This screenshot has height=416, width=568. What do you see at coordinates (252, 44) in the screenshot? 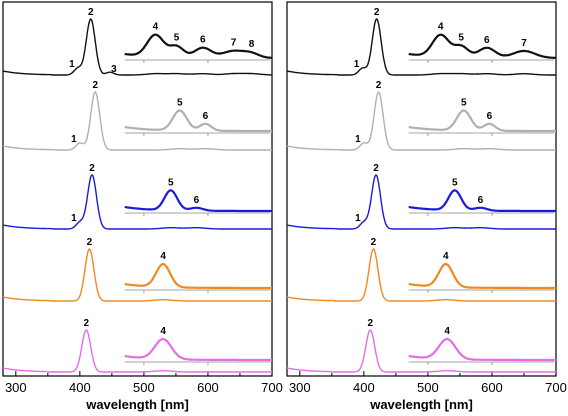
I see `inset-peak-label: 8` at bounding box center [252, 44].